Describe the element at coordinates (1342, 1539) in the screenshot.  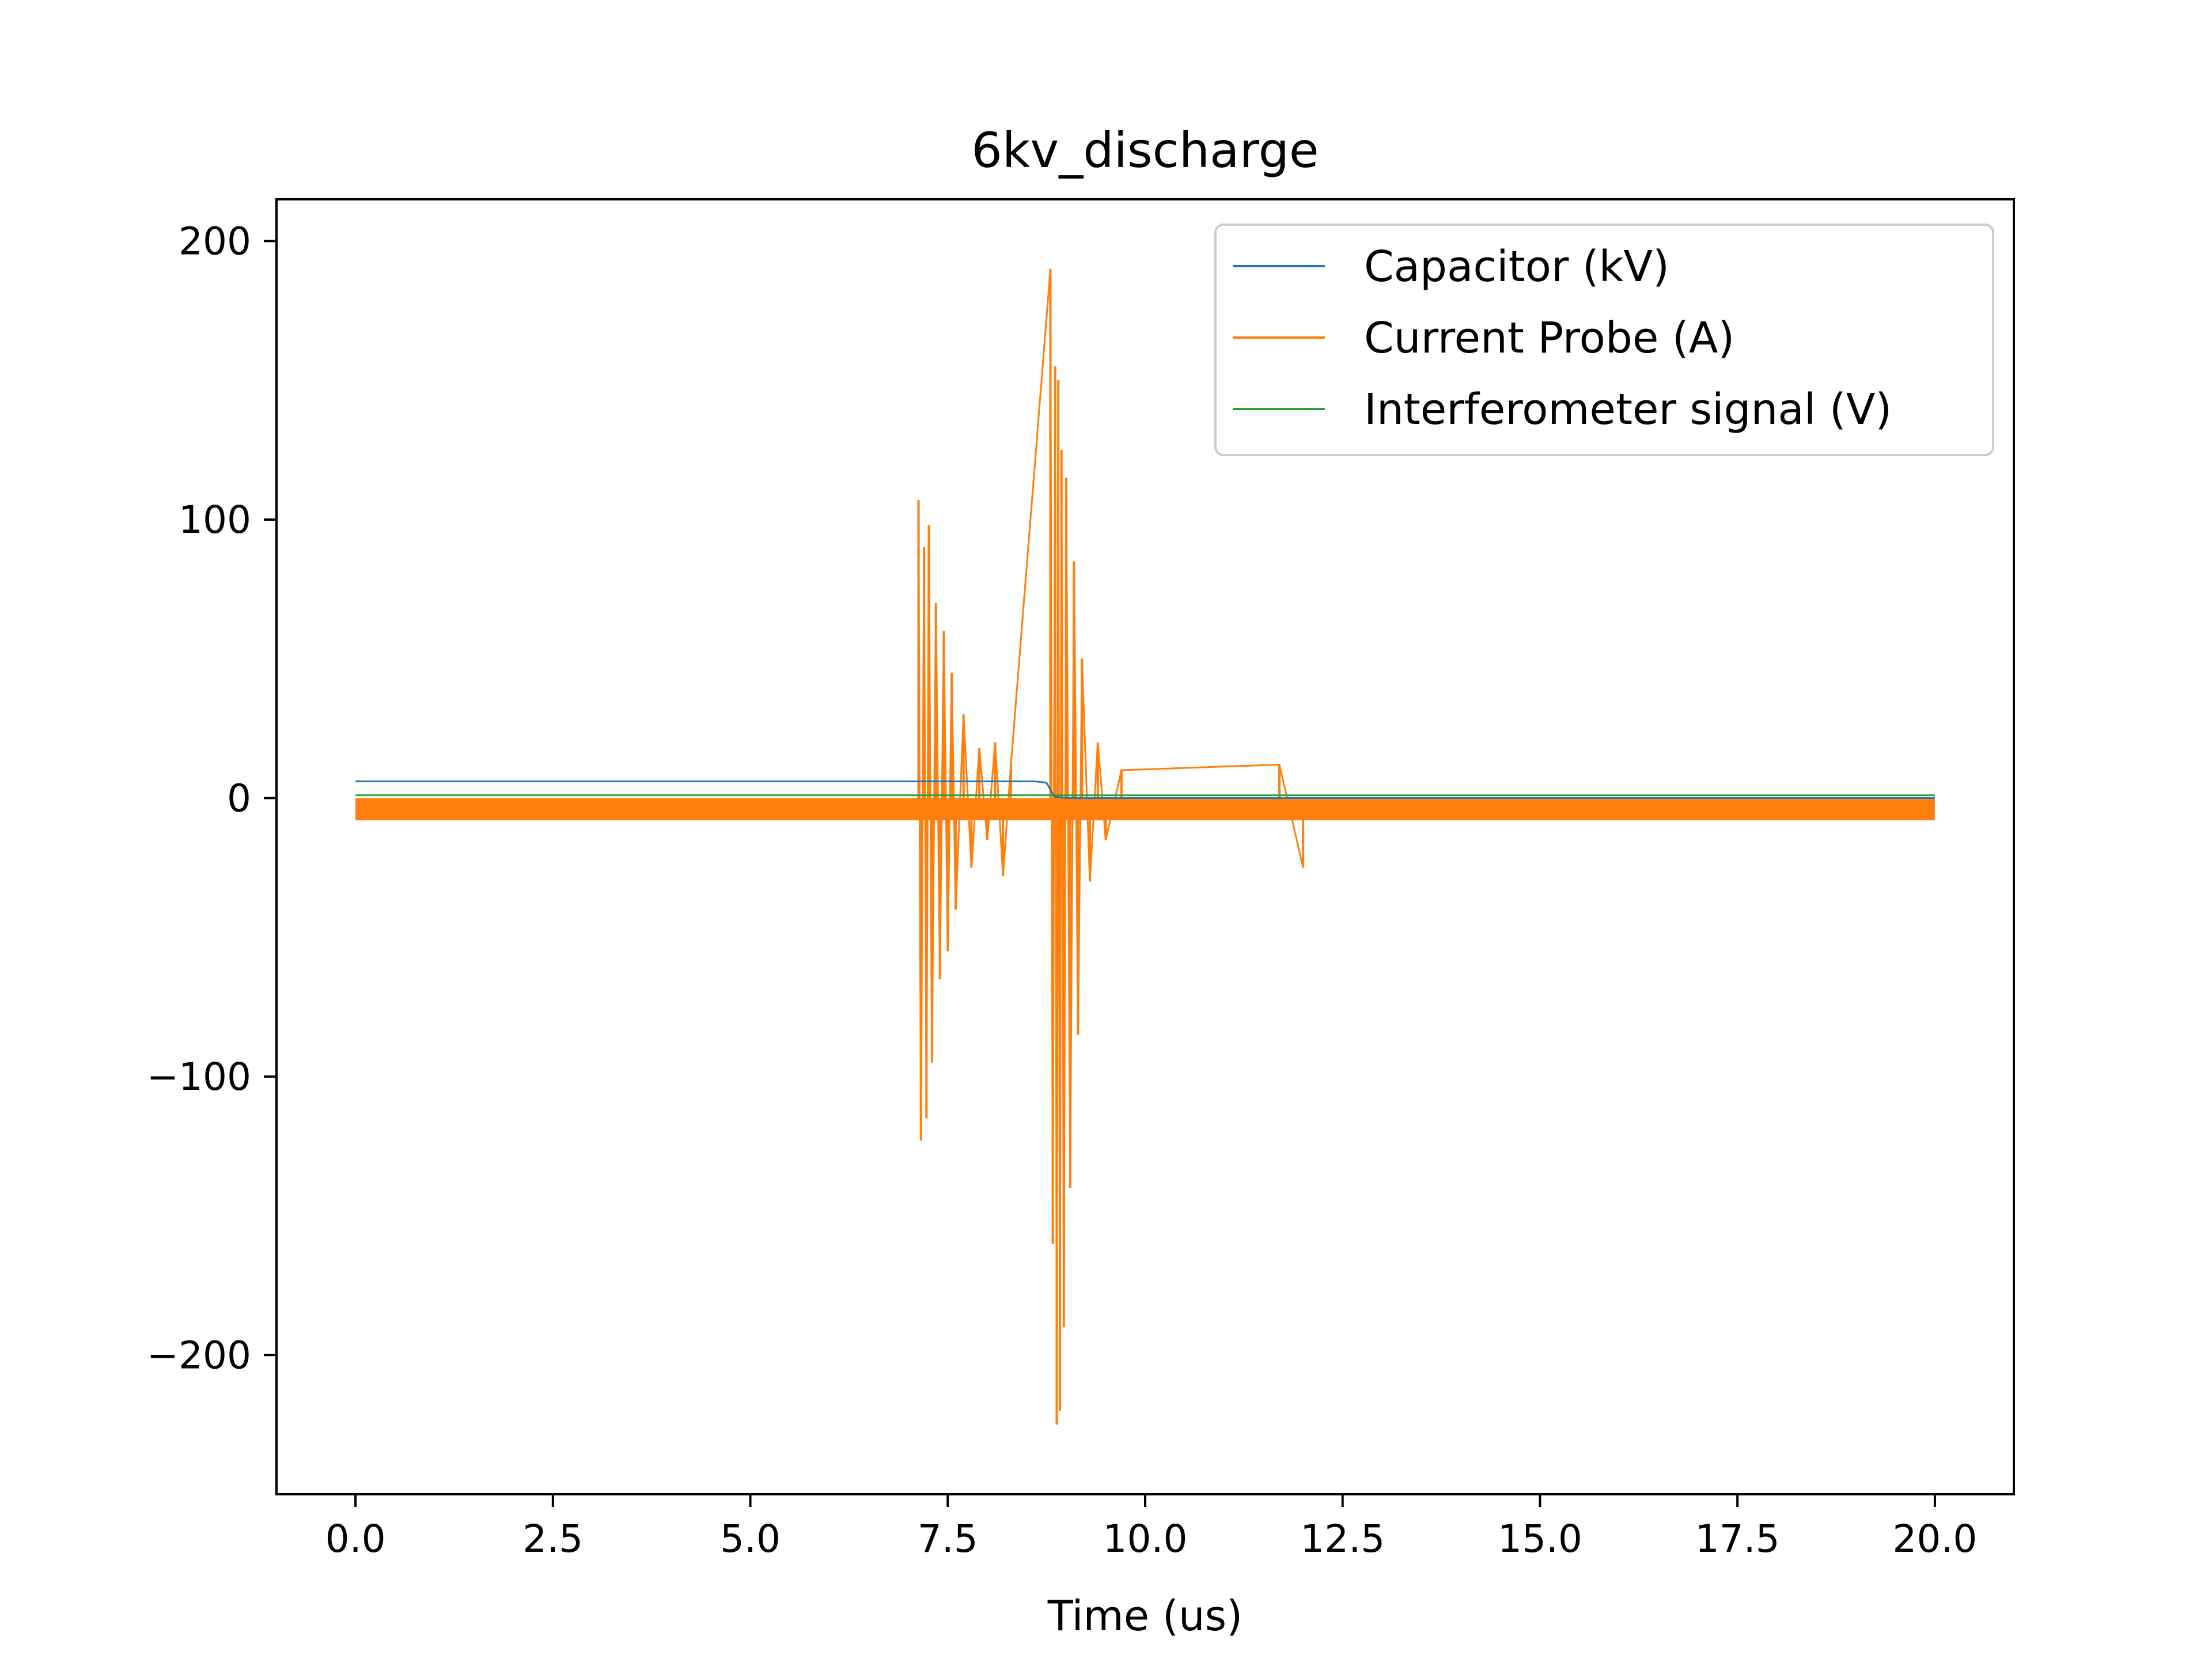
I see `x-tick-label: 12.5` at that location.